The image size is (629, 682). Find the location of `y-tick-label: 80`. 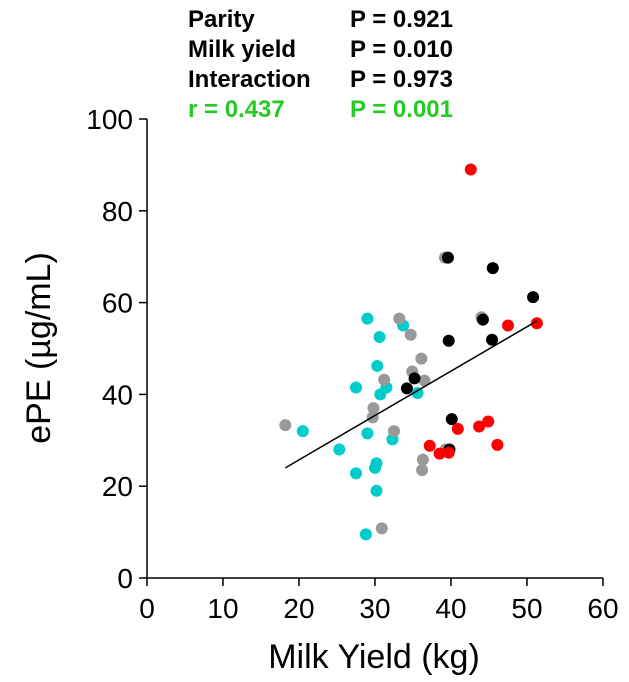

y-tick-label: 80 is located at coordinates (117, 211).